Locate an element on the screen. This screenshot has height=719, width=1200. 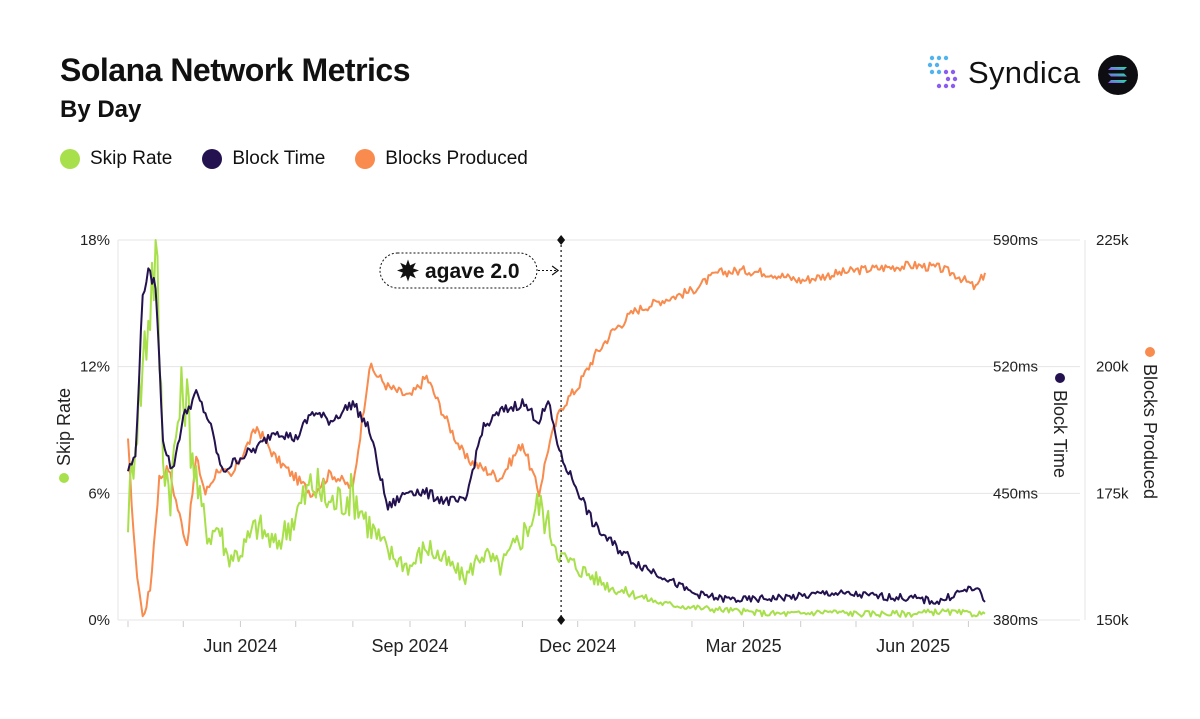
y-left-axis-title: Skip Rate is located at coordinates (64, 435).